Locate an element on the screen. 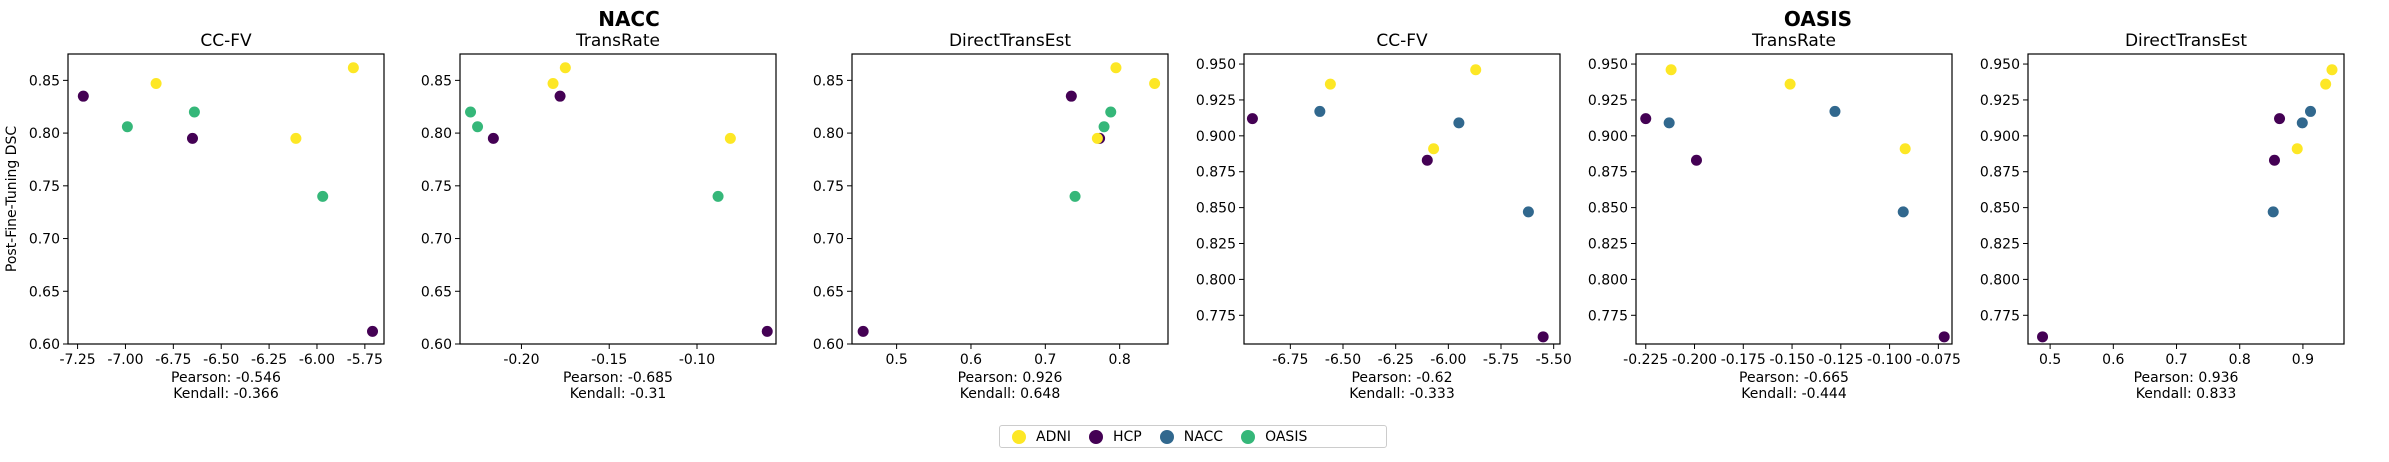 The height and width of the screenshot is (462, 2389). x-tick-label: -0.150 is located at coordinates (1791, 360).